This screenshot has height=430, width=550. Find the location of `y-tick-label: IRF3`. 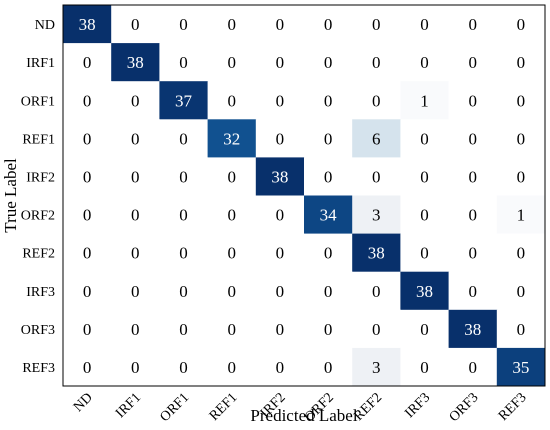

y-tick-label: IRF3 is located at coordinates (40, 292).